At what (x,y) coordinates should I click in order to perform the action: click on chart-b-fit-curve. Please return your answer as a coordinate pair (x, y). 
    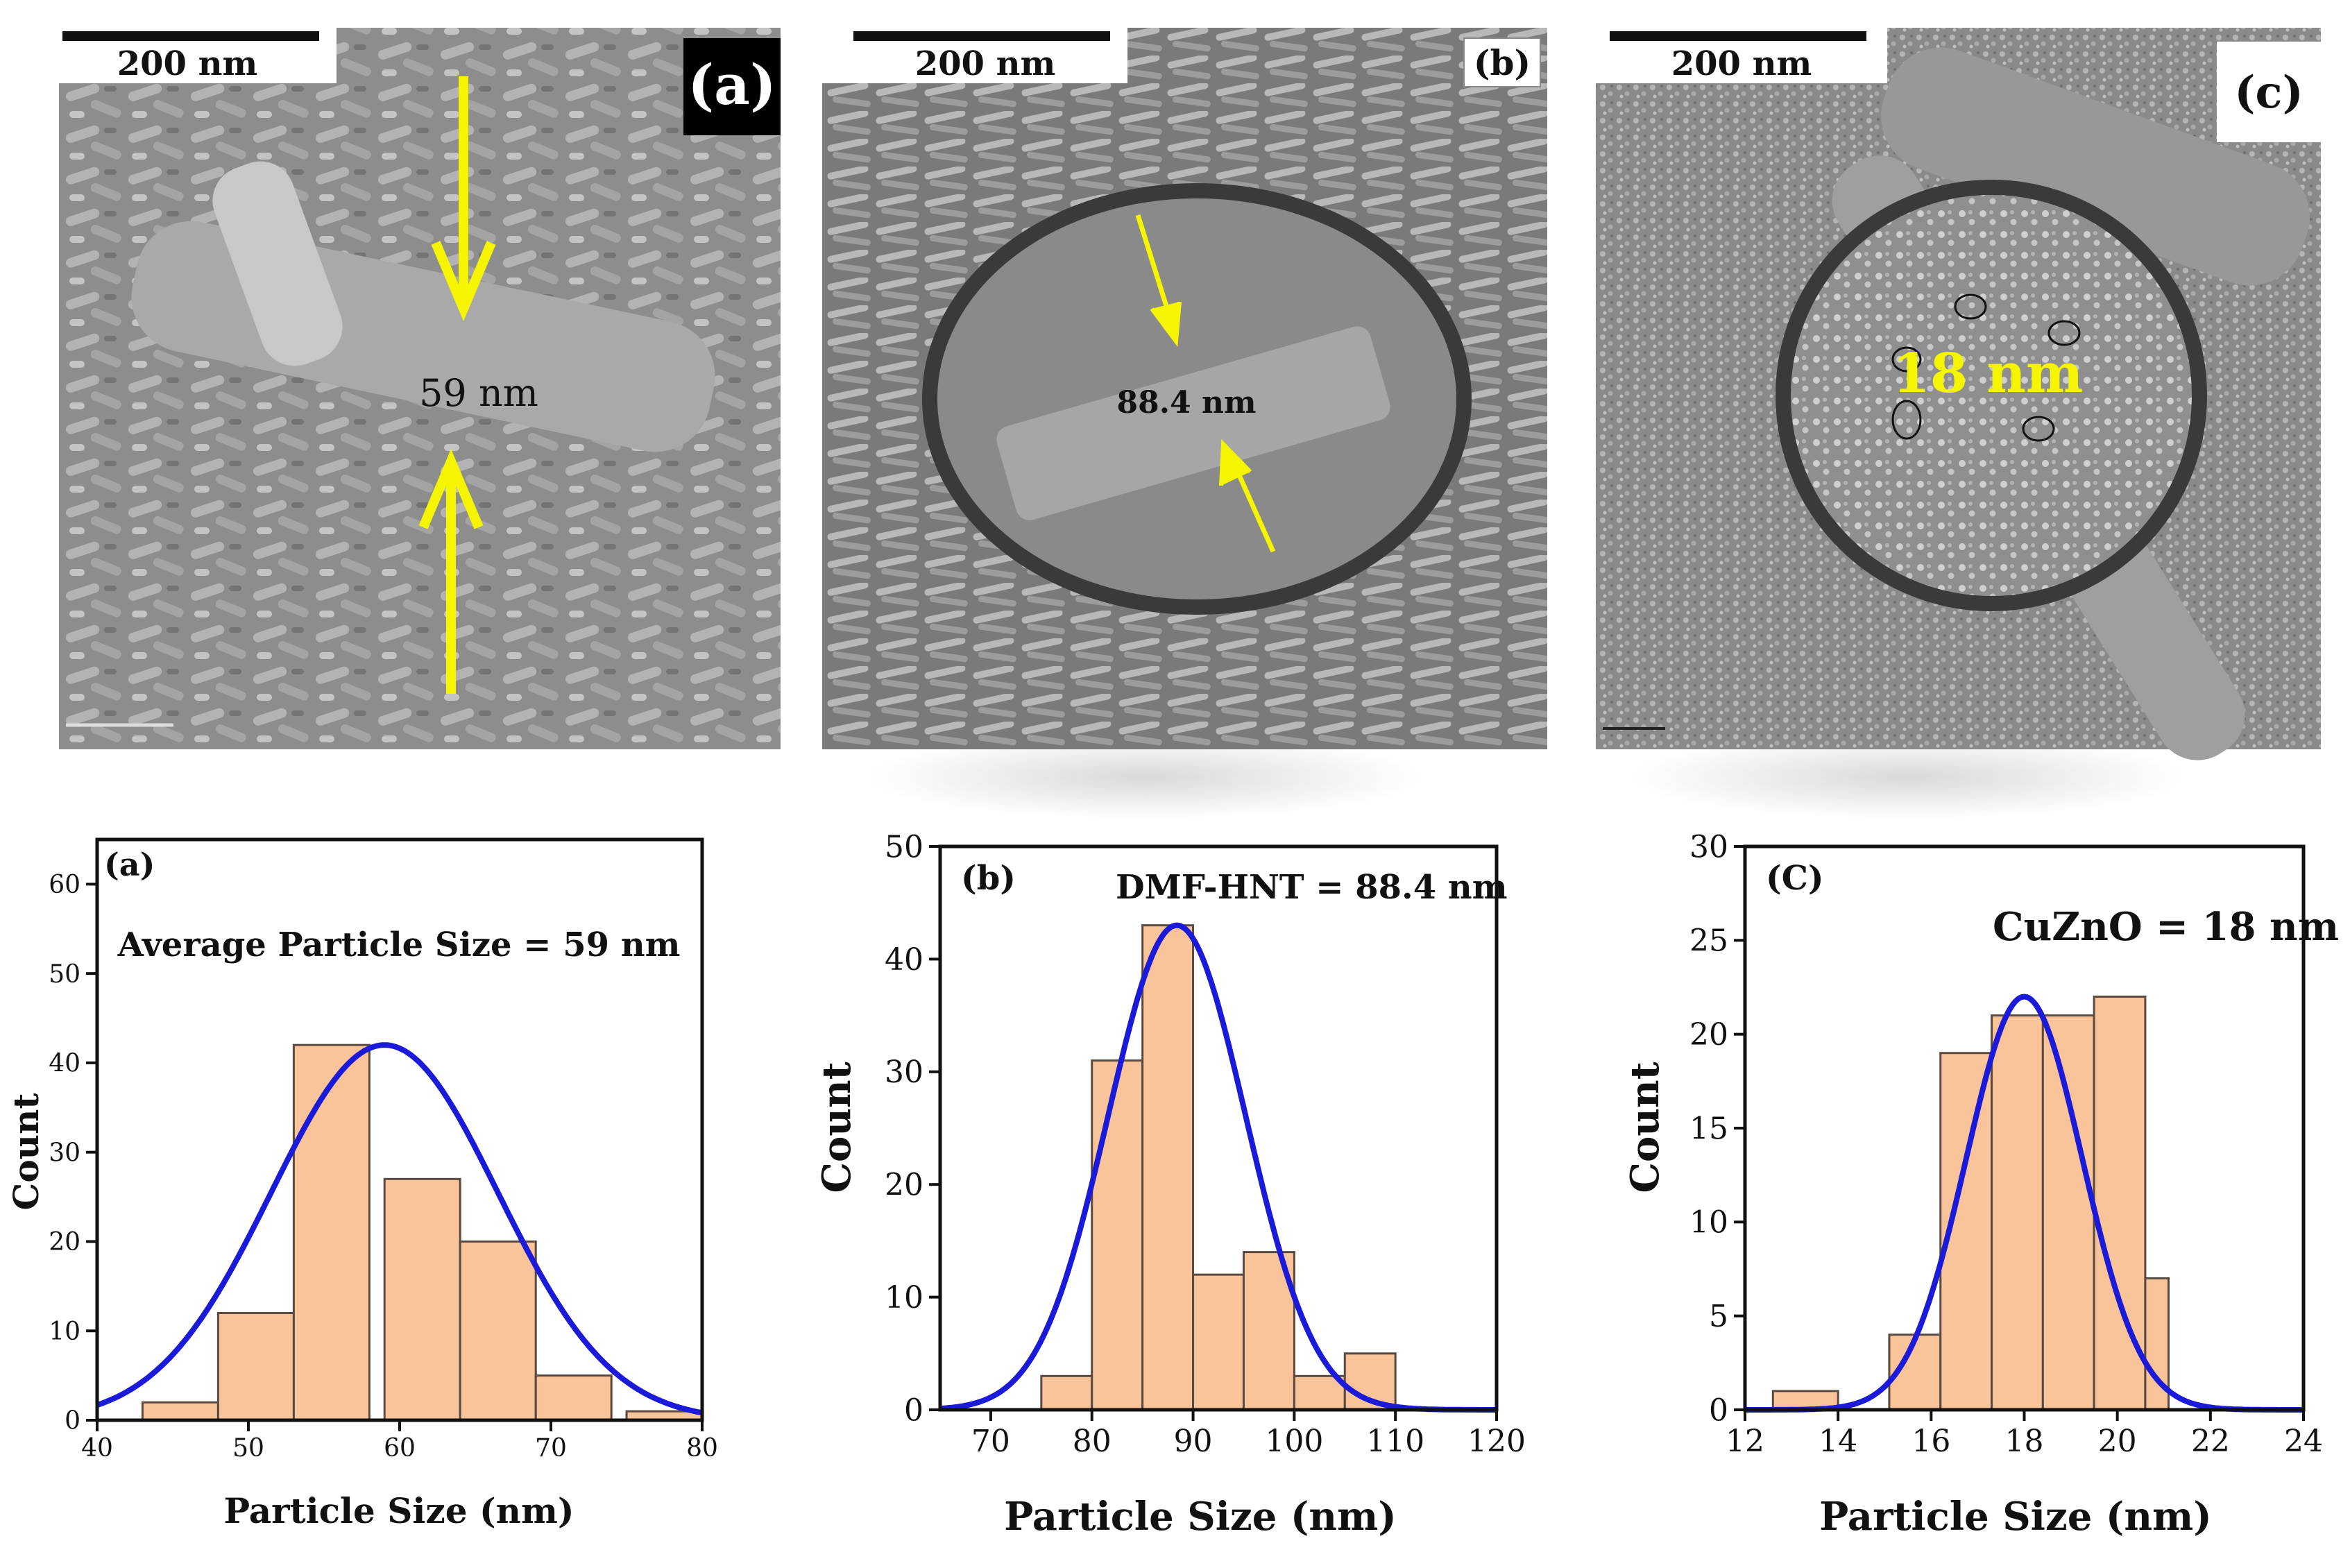
    Looking at the image, I should click on (1218, 1167).